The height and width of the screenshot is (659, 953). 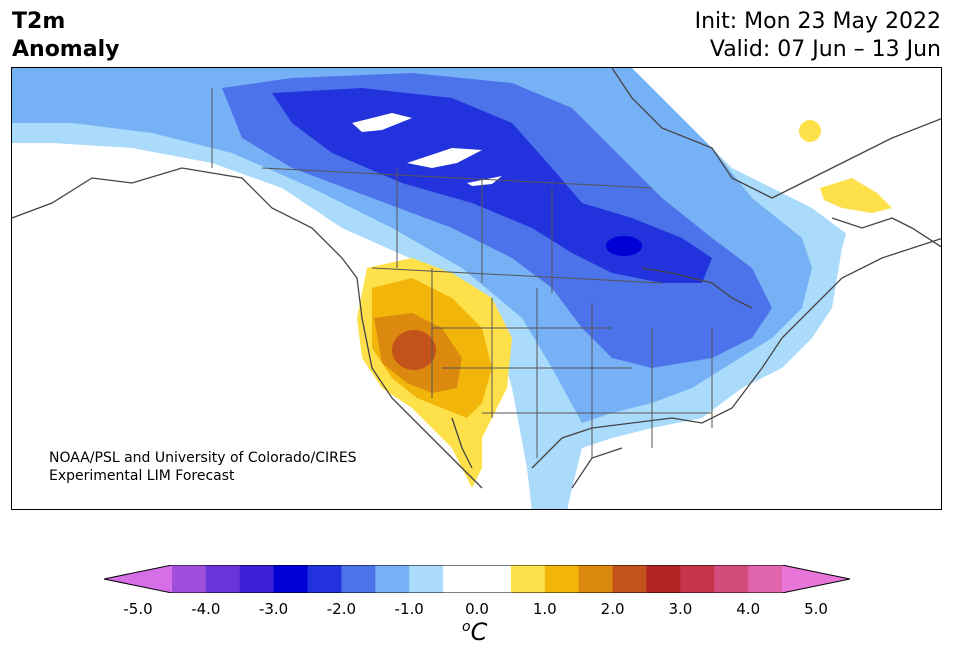 What do you see at coordinates (479, 632) in the screenshot?
I see `unit-celsius: C` at bounding box center [479, 632].